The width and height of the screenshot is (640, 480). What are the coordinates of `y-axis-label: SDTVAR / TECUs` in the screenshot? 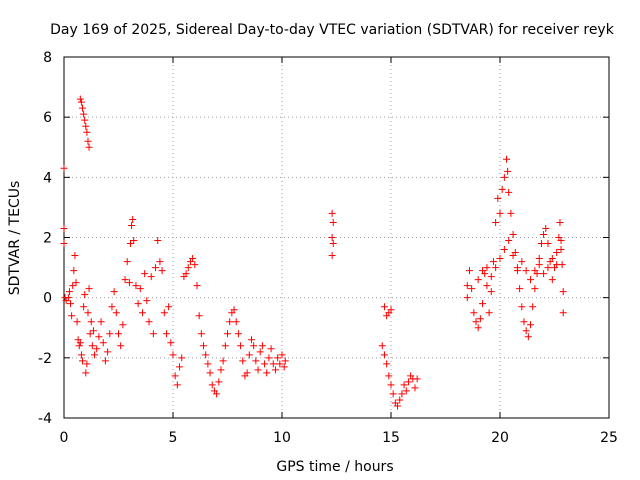 It's located at (15, 238).